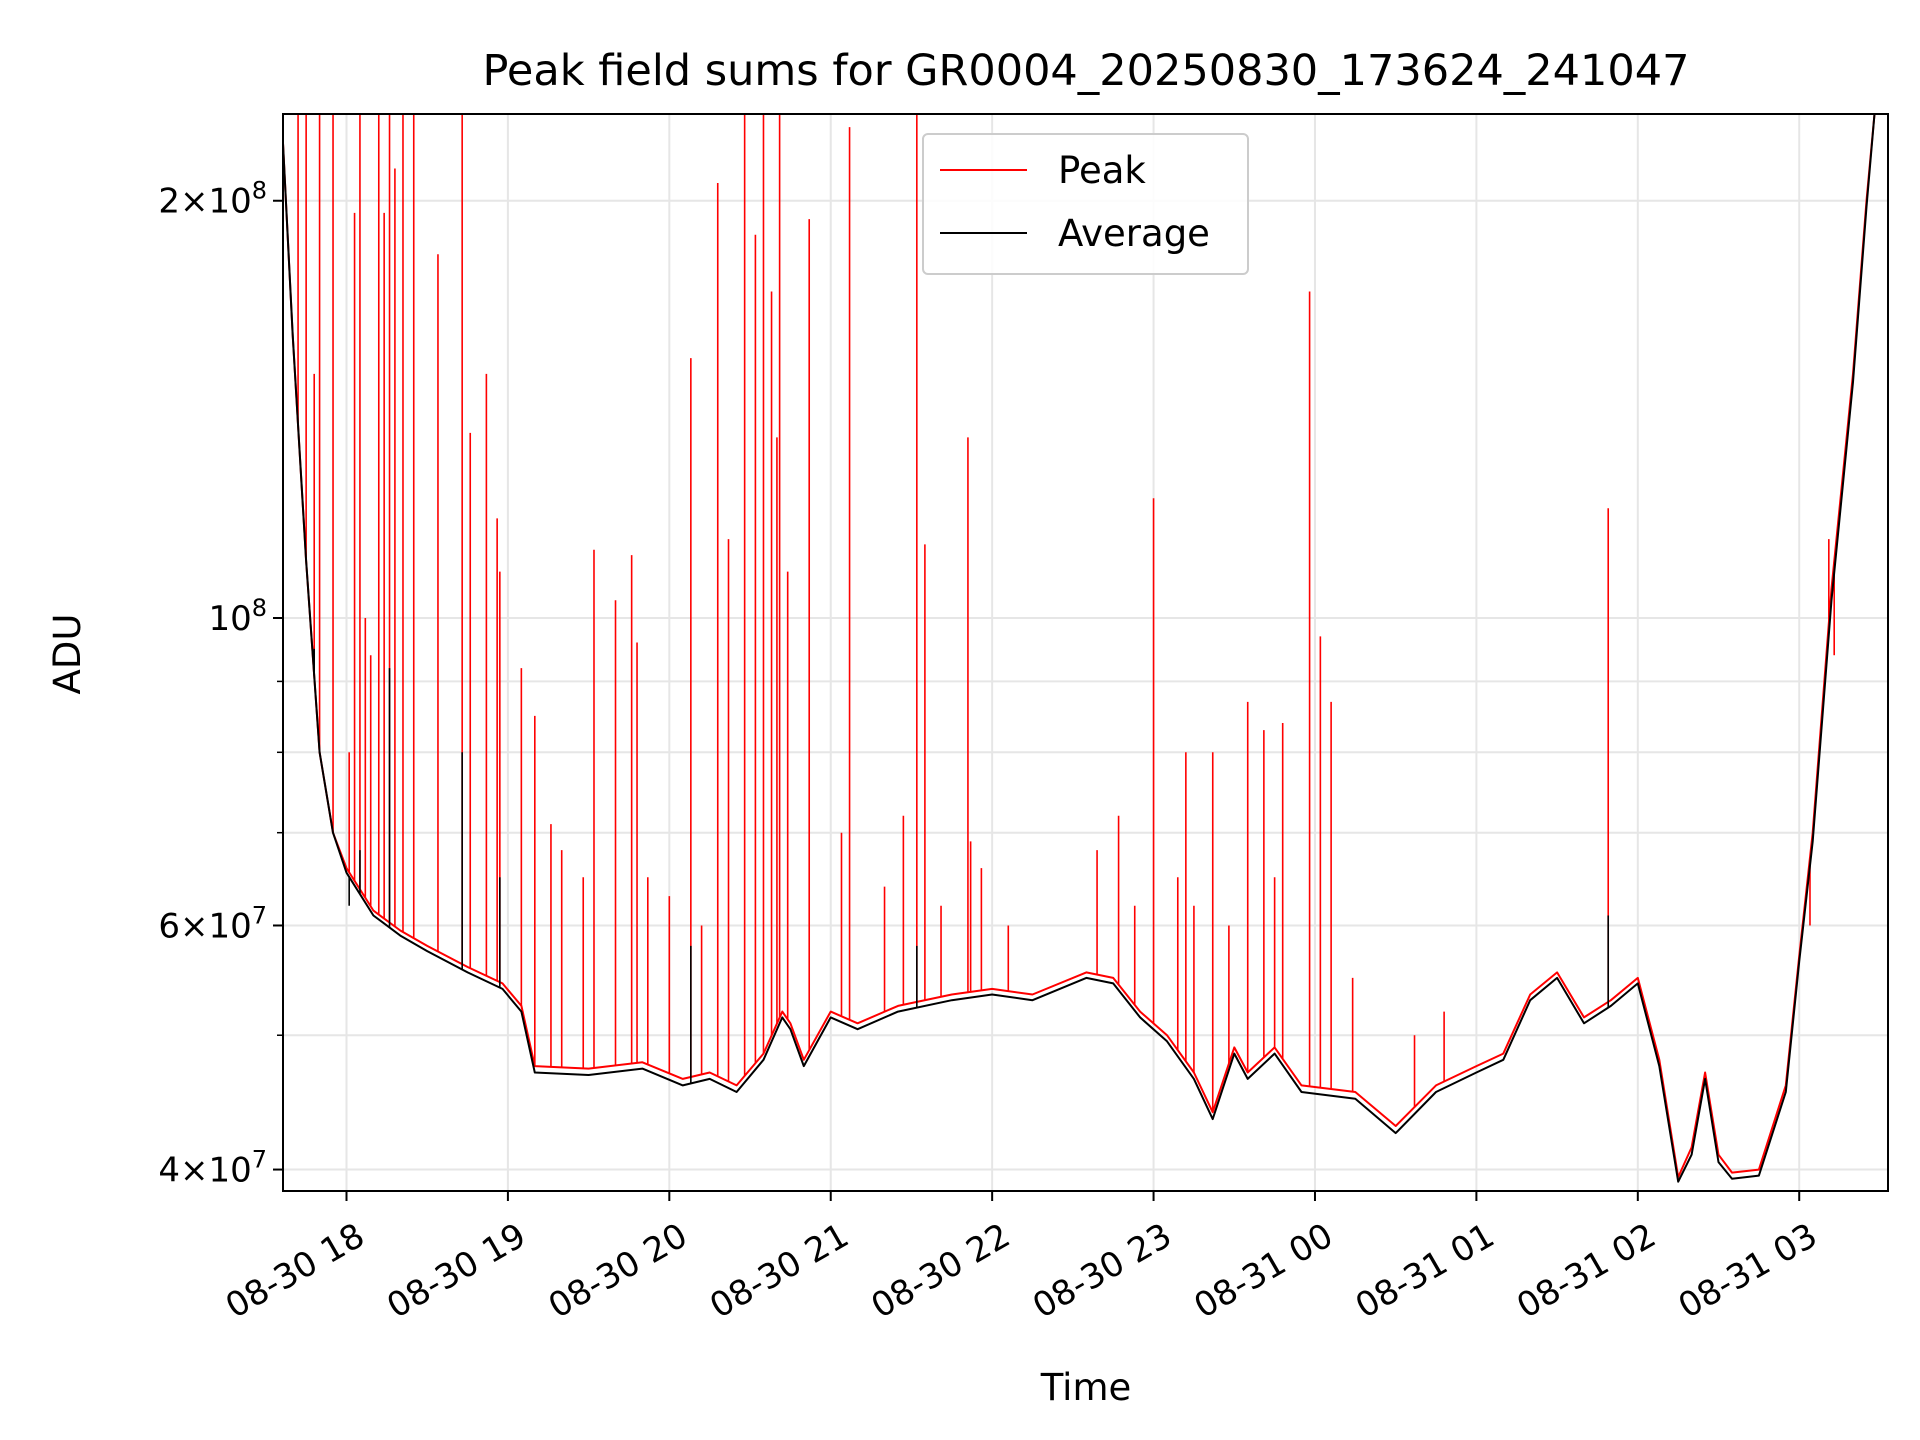  I want to click on y-tick-label: 2×108, so click(212, 199).